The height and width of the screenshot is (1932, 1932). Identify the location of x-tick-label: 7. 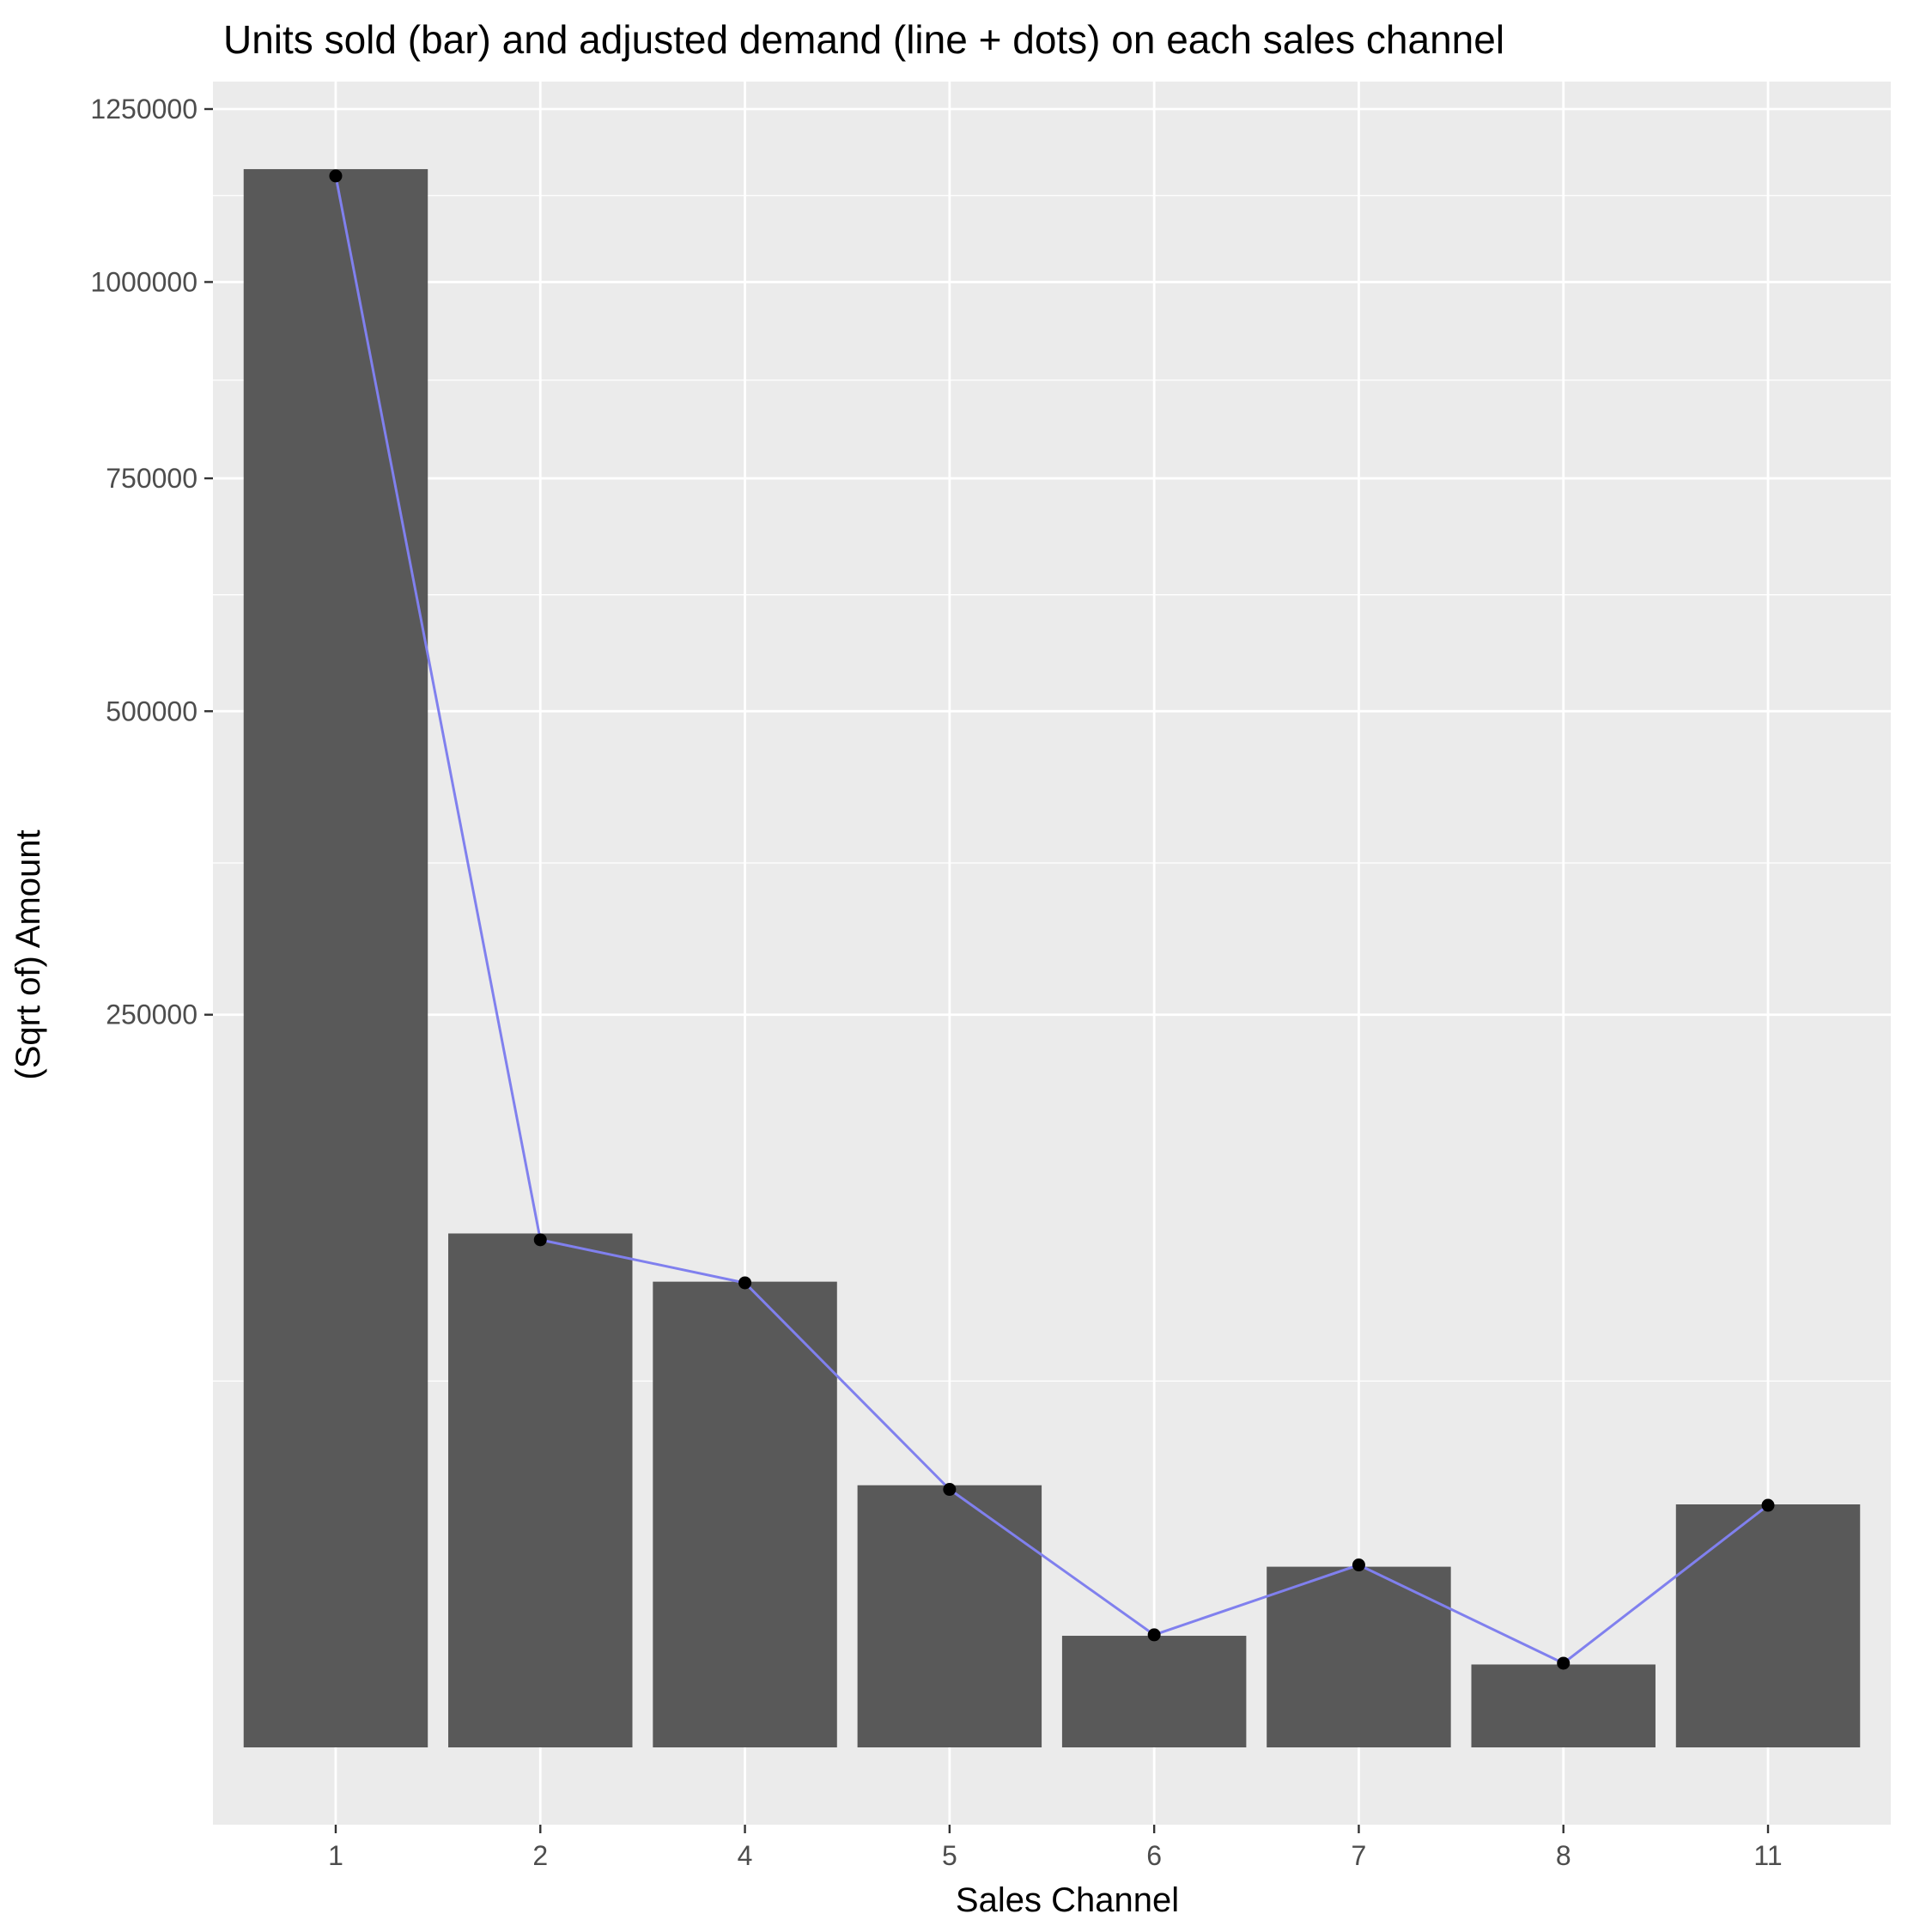
(1360, 1856).